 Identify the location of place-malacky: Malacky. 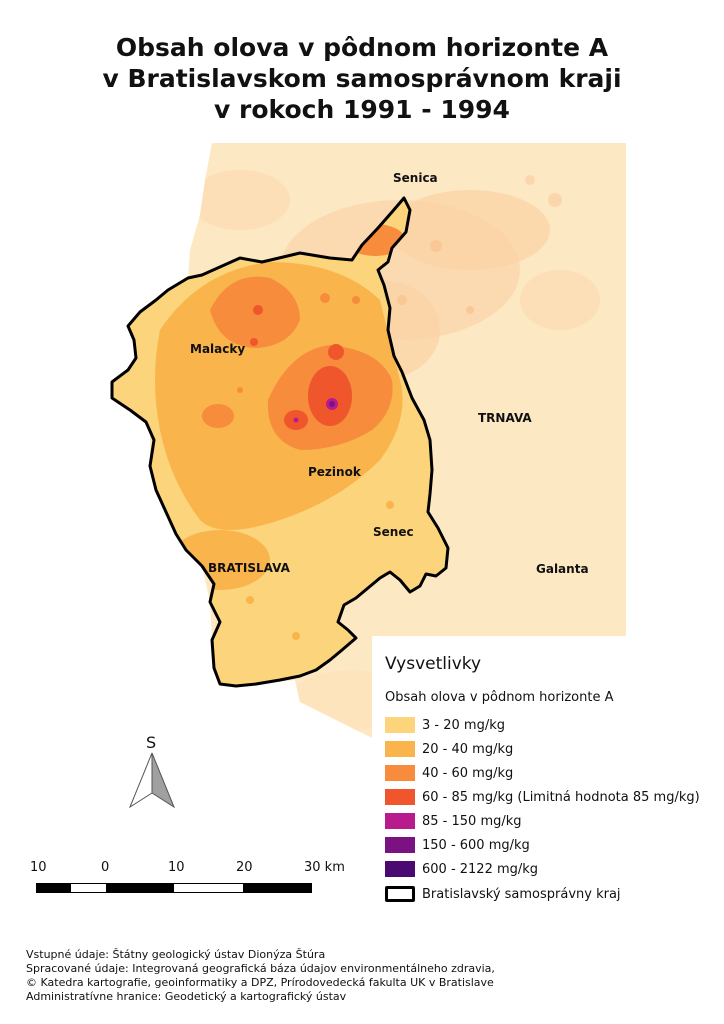
(217, 349).